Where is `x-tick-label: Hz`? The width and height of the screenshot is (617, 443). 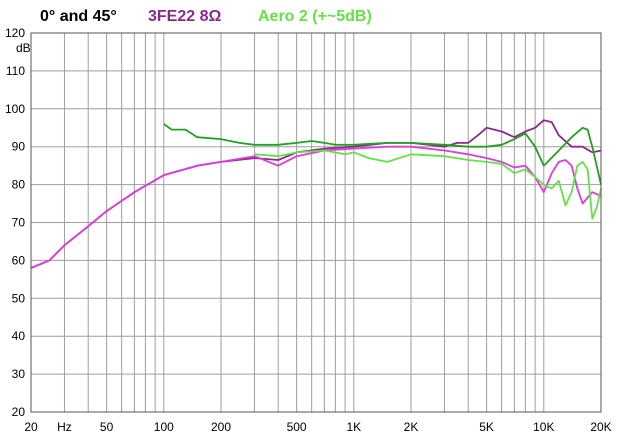 x-tick-label: Hz is located at coordinates (64, 427).